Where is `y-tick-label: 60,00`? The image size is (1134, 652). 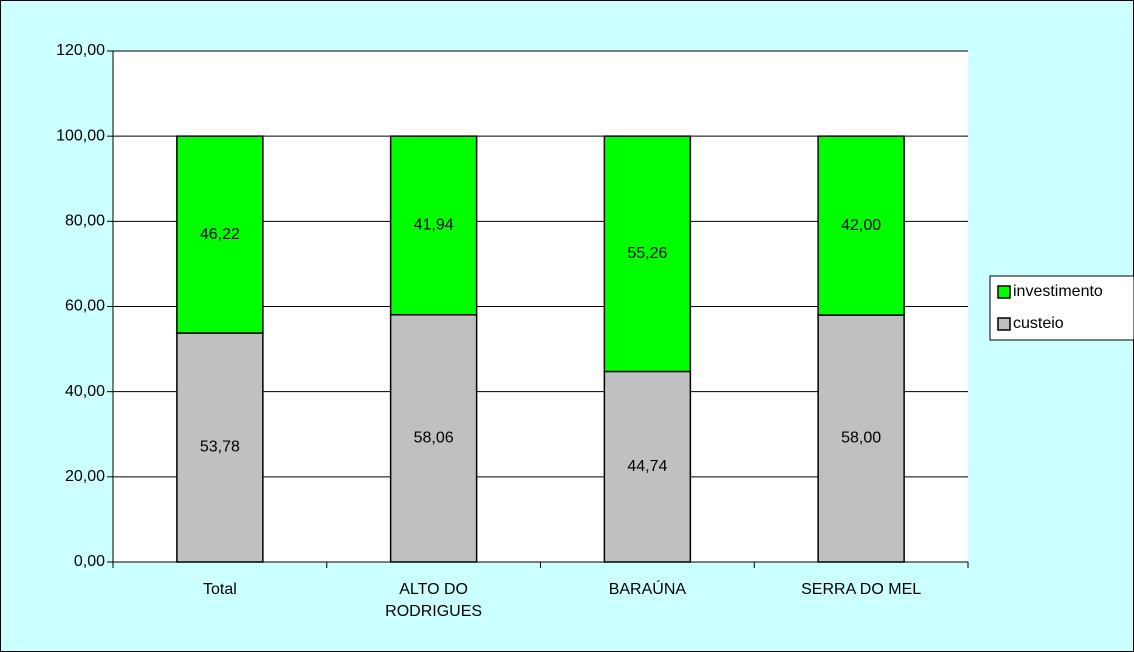
y-tick-label: 60,00 is located at coordinates (85, 306).